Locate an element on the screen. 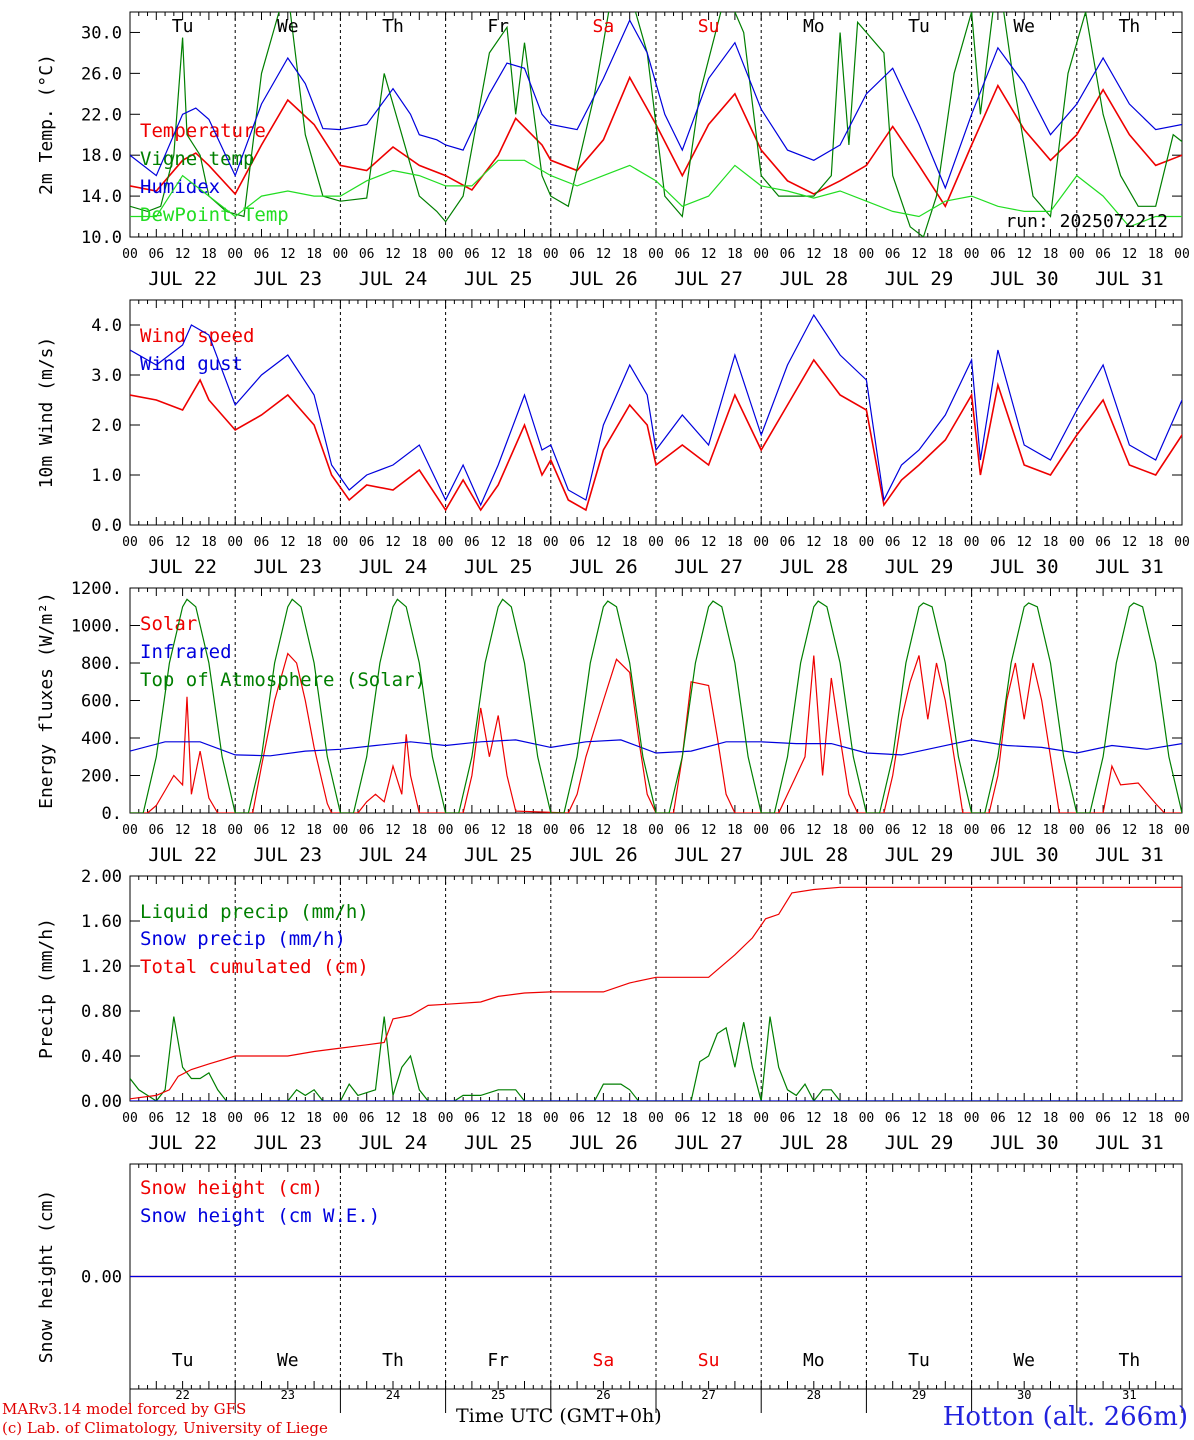  y-tick-label: 1.60 is located at coordinates (101, 922).